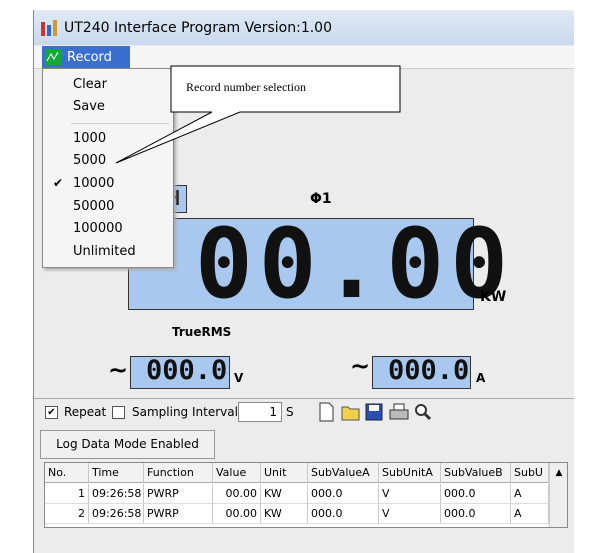 This screenshot has width=605, height=553. I want to click on app-icon, so click(49, 28).